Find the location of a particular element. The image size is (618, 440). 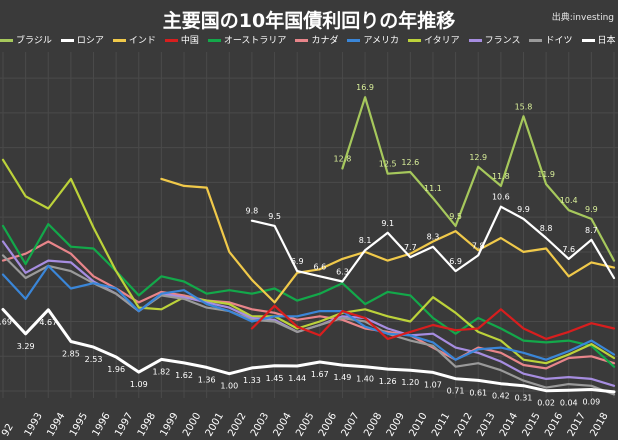

data-label: 11.9 is located at coordinates (546, 174).